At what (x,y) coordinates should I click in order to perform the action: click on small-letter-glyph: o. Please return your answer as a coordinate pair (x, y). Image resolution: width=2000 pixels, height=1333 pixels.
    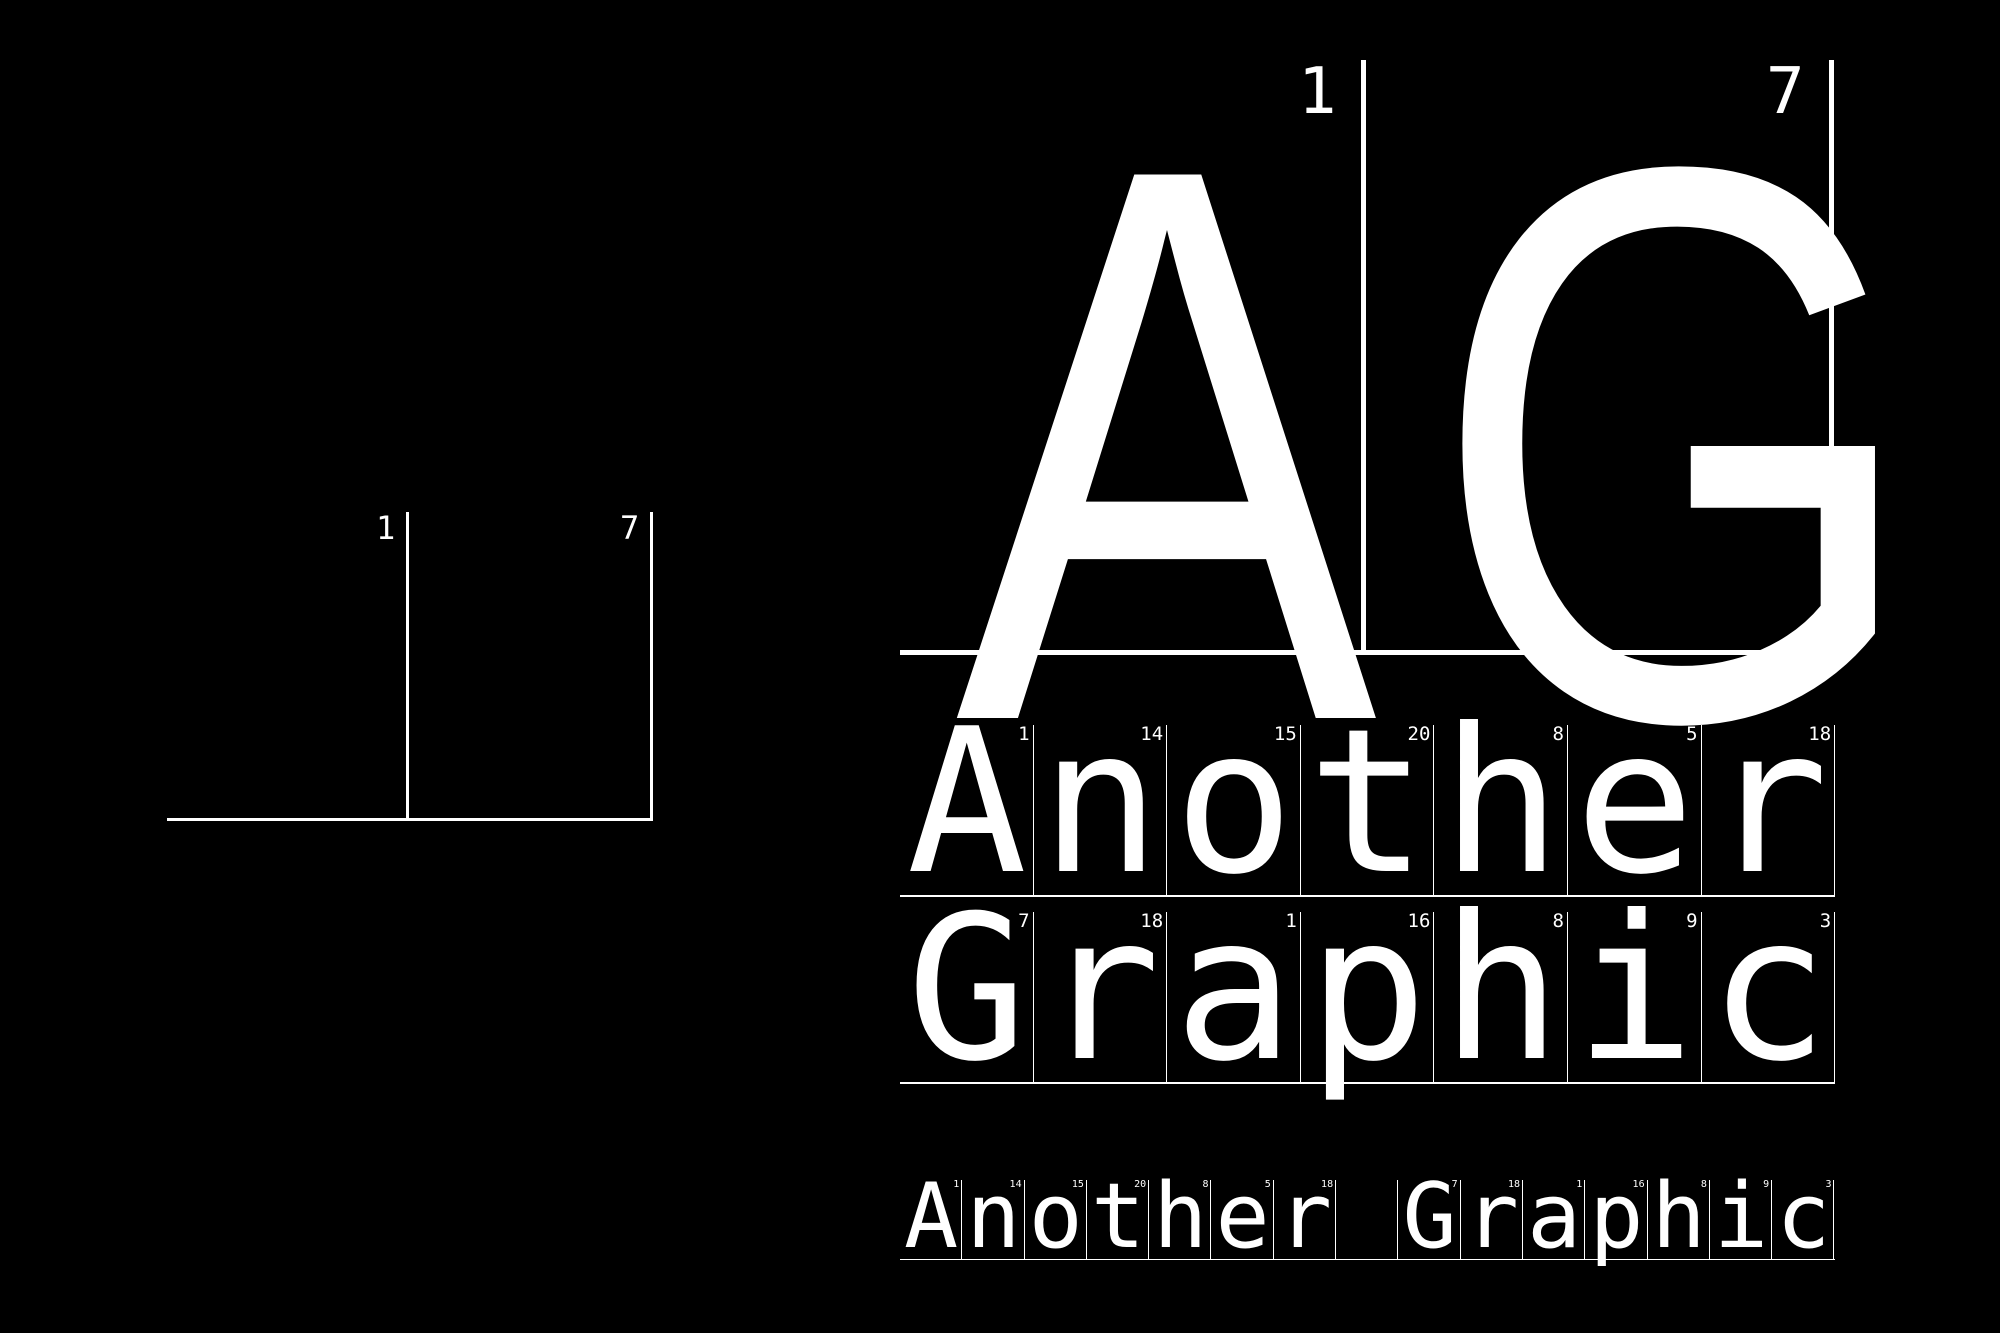
    Looking at the image, I should click on (1055, 1216).